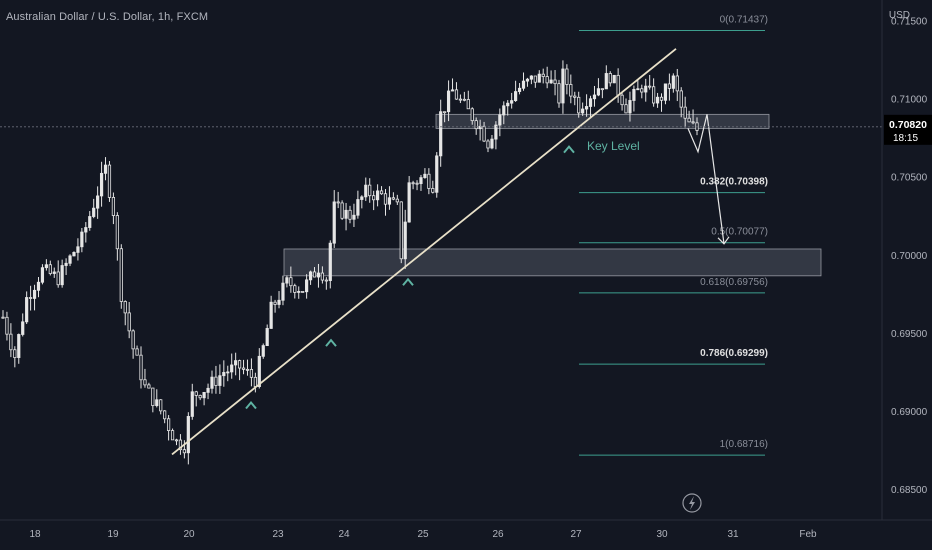 The image size is (932, 550). I want to click on countdown-value: 18:15, so click(905, 138).